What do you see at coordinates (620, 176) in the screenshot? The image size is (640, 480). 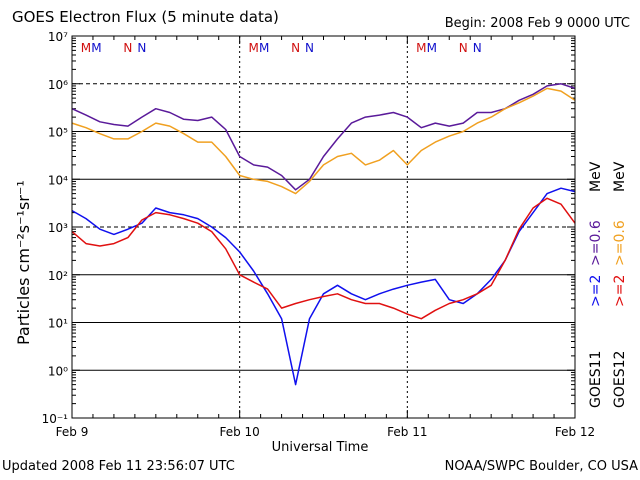 I see `mev-label-2: MeV` at bounding box center [620, 176].